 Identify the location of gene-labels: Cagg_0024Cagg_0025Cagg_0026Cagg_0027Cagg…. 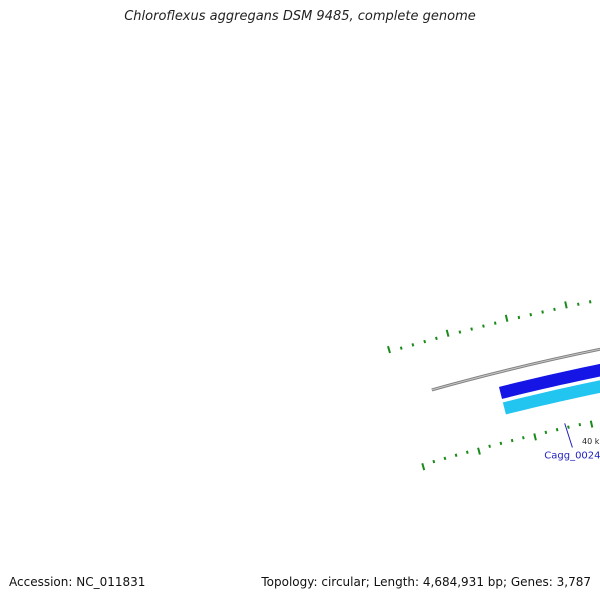
(572, 442).